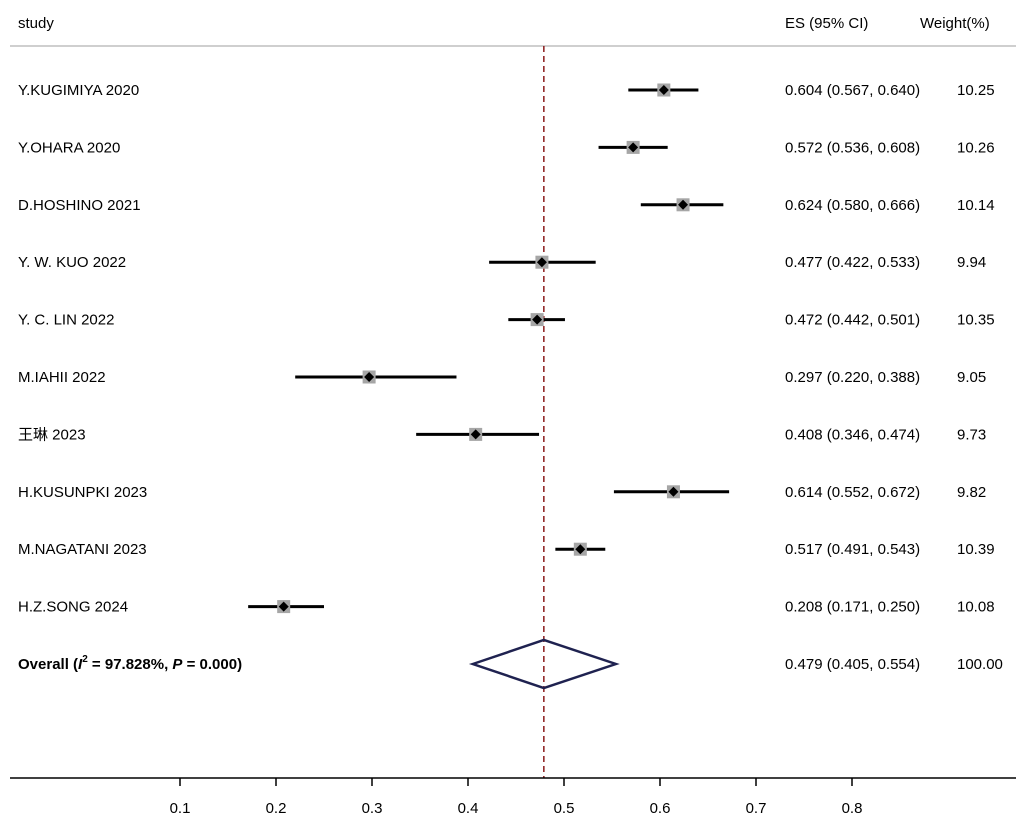 Image resolution: width=1026 pixels, height=829 pixels. I want to click on study-row: Y.OHARA 2020 0.572 (0.536, 0.608) 10.26, so click(506, 147).